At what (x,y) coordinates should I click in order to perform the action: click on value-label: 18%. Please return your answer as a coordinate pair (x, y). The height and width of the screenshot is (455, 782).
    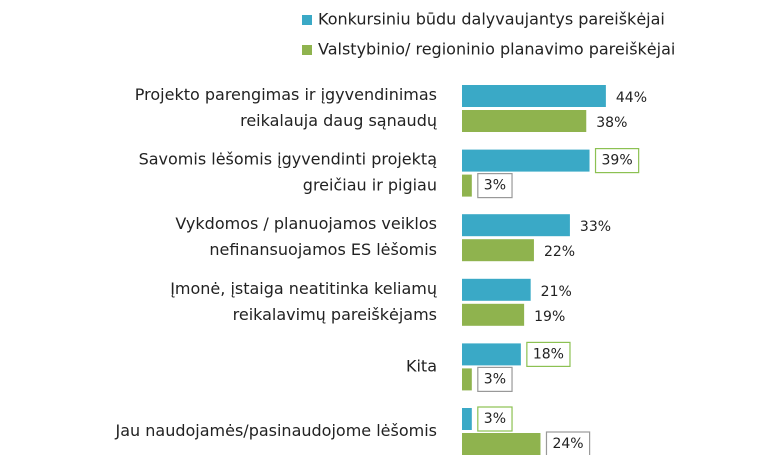
    Looking at the image, I should click on (548, 354).